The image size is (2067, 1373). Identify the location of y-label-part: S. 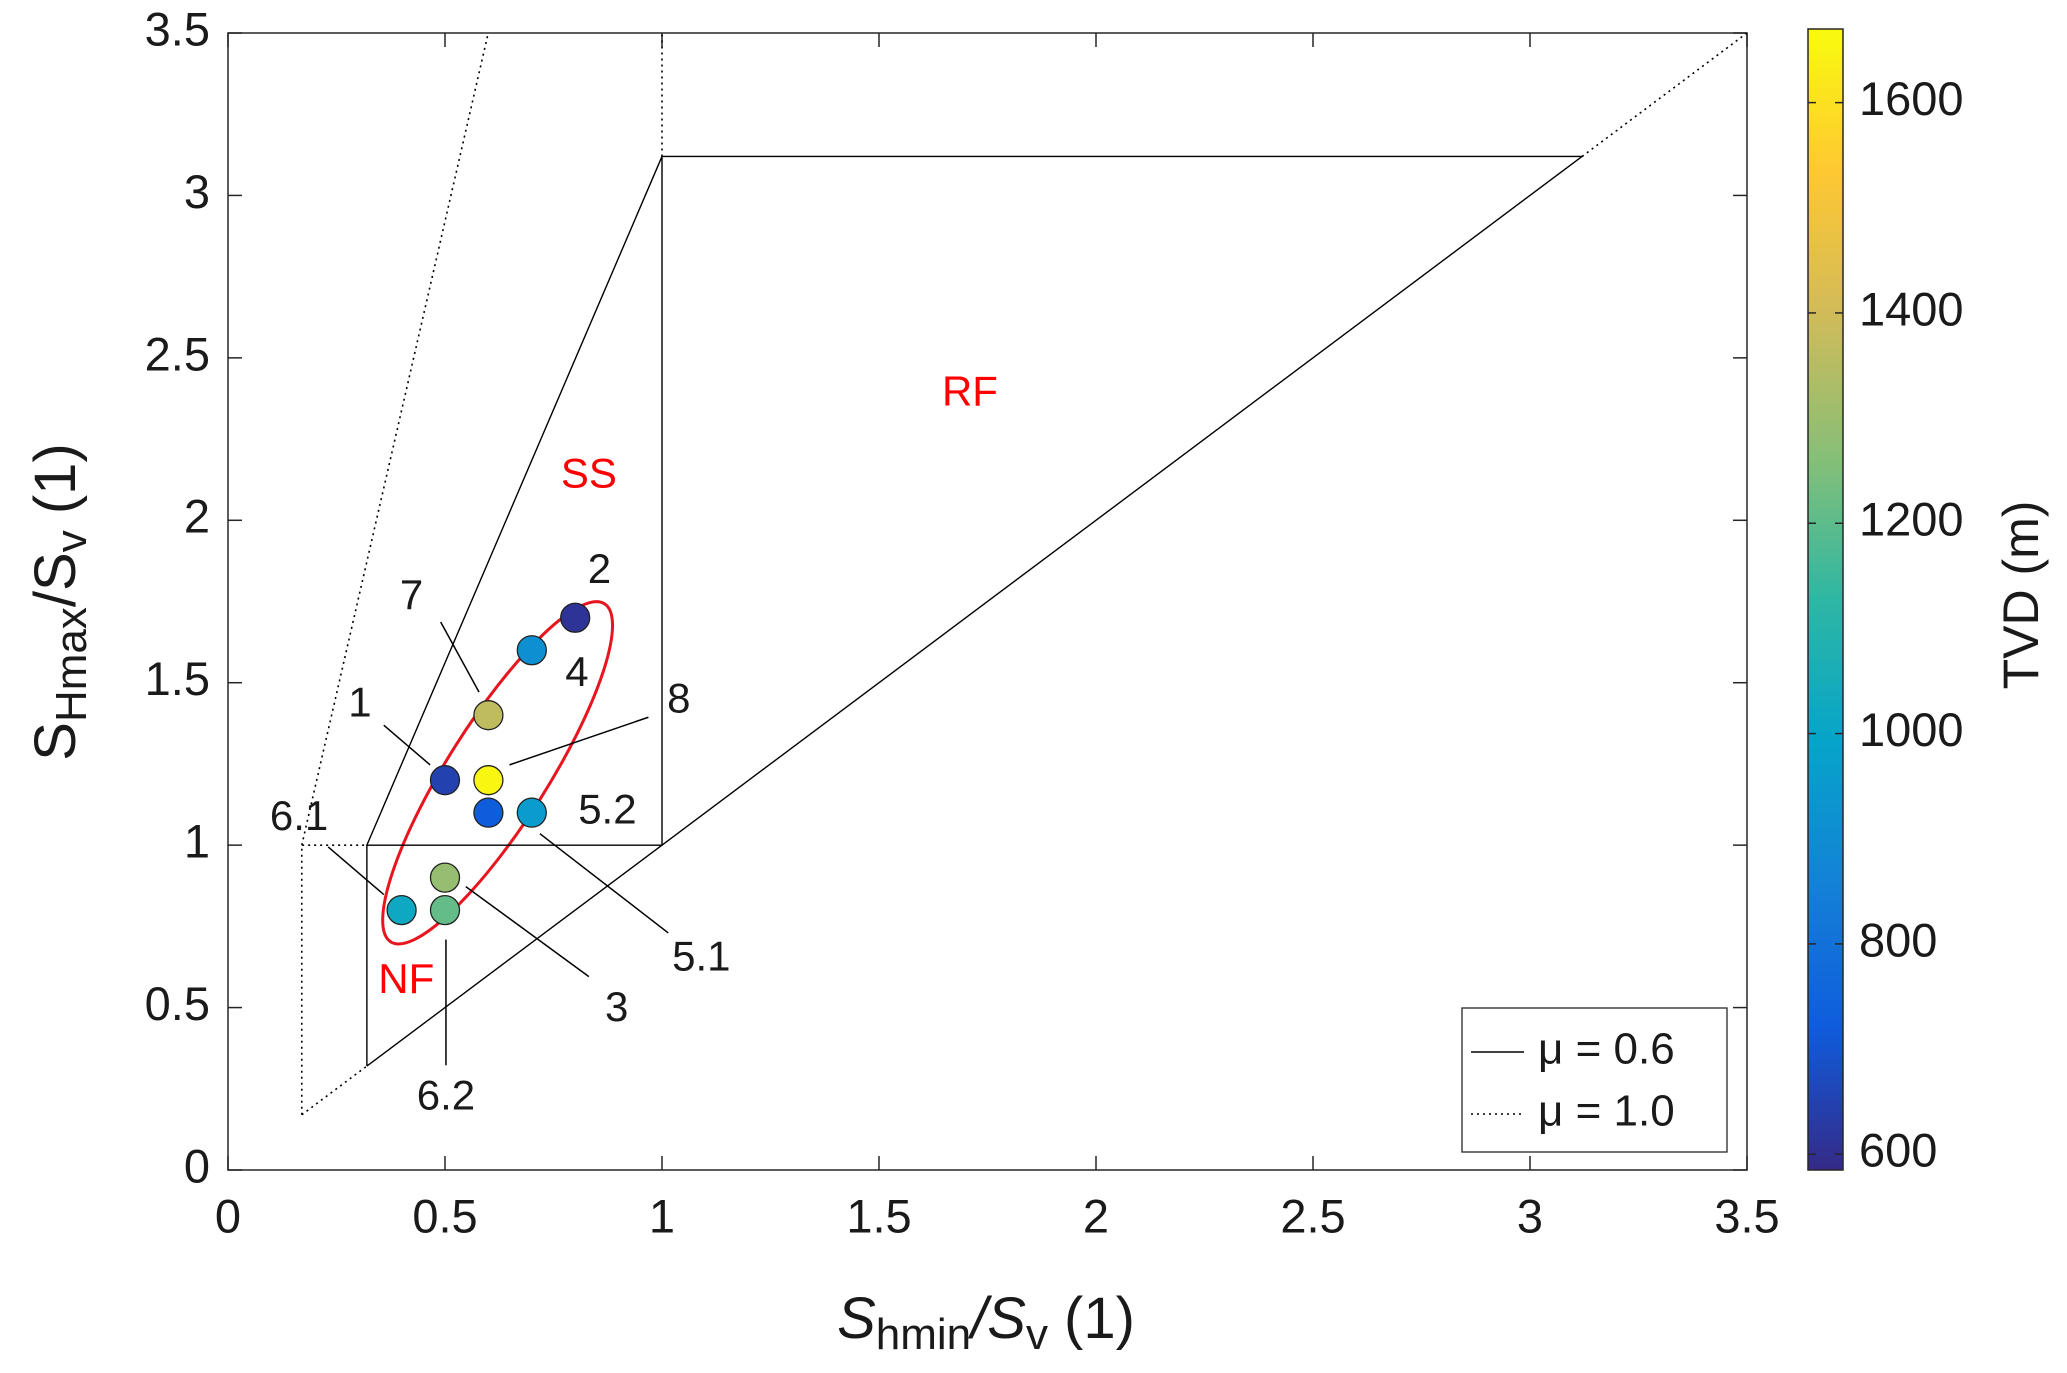
(55, 741).